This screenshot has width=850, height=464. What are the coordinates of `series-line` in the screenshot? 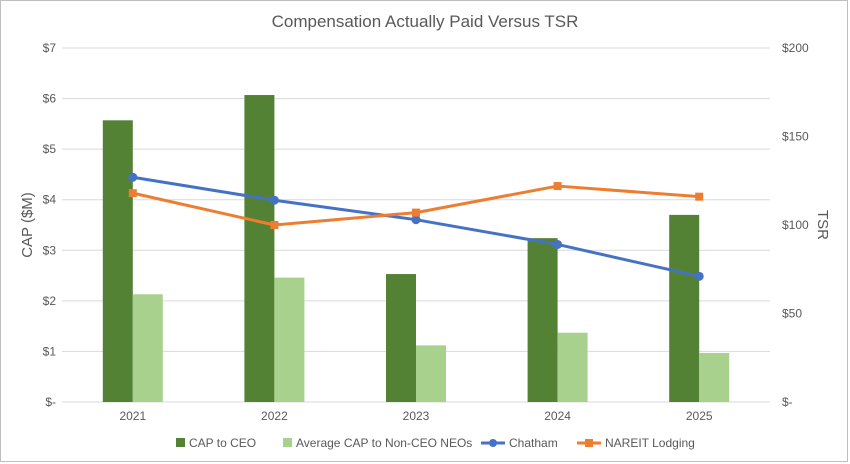 It's located at (416, 226).